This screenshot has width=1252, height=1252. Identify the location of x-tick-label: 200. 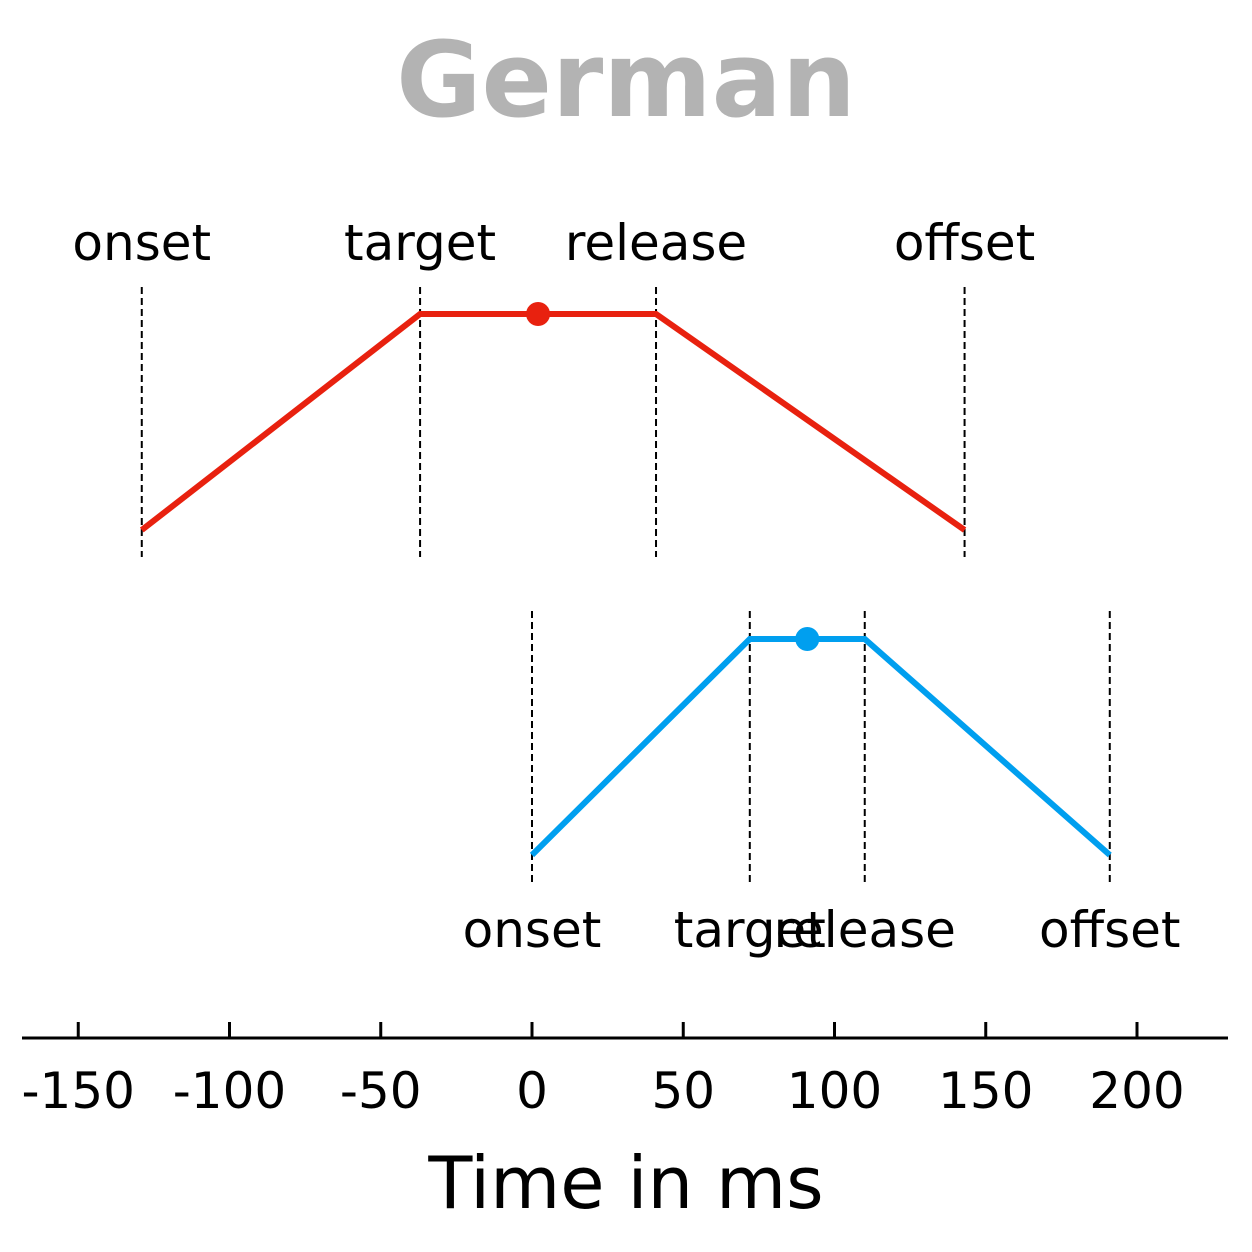
(1136, 1091).